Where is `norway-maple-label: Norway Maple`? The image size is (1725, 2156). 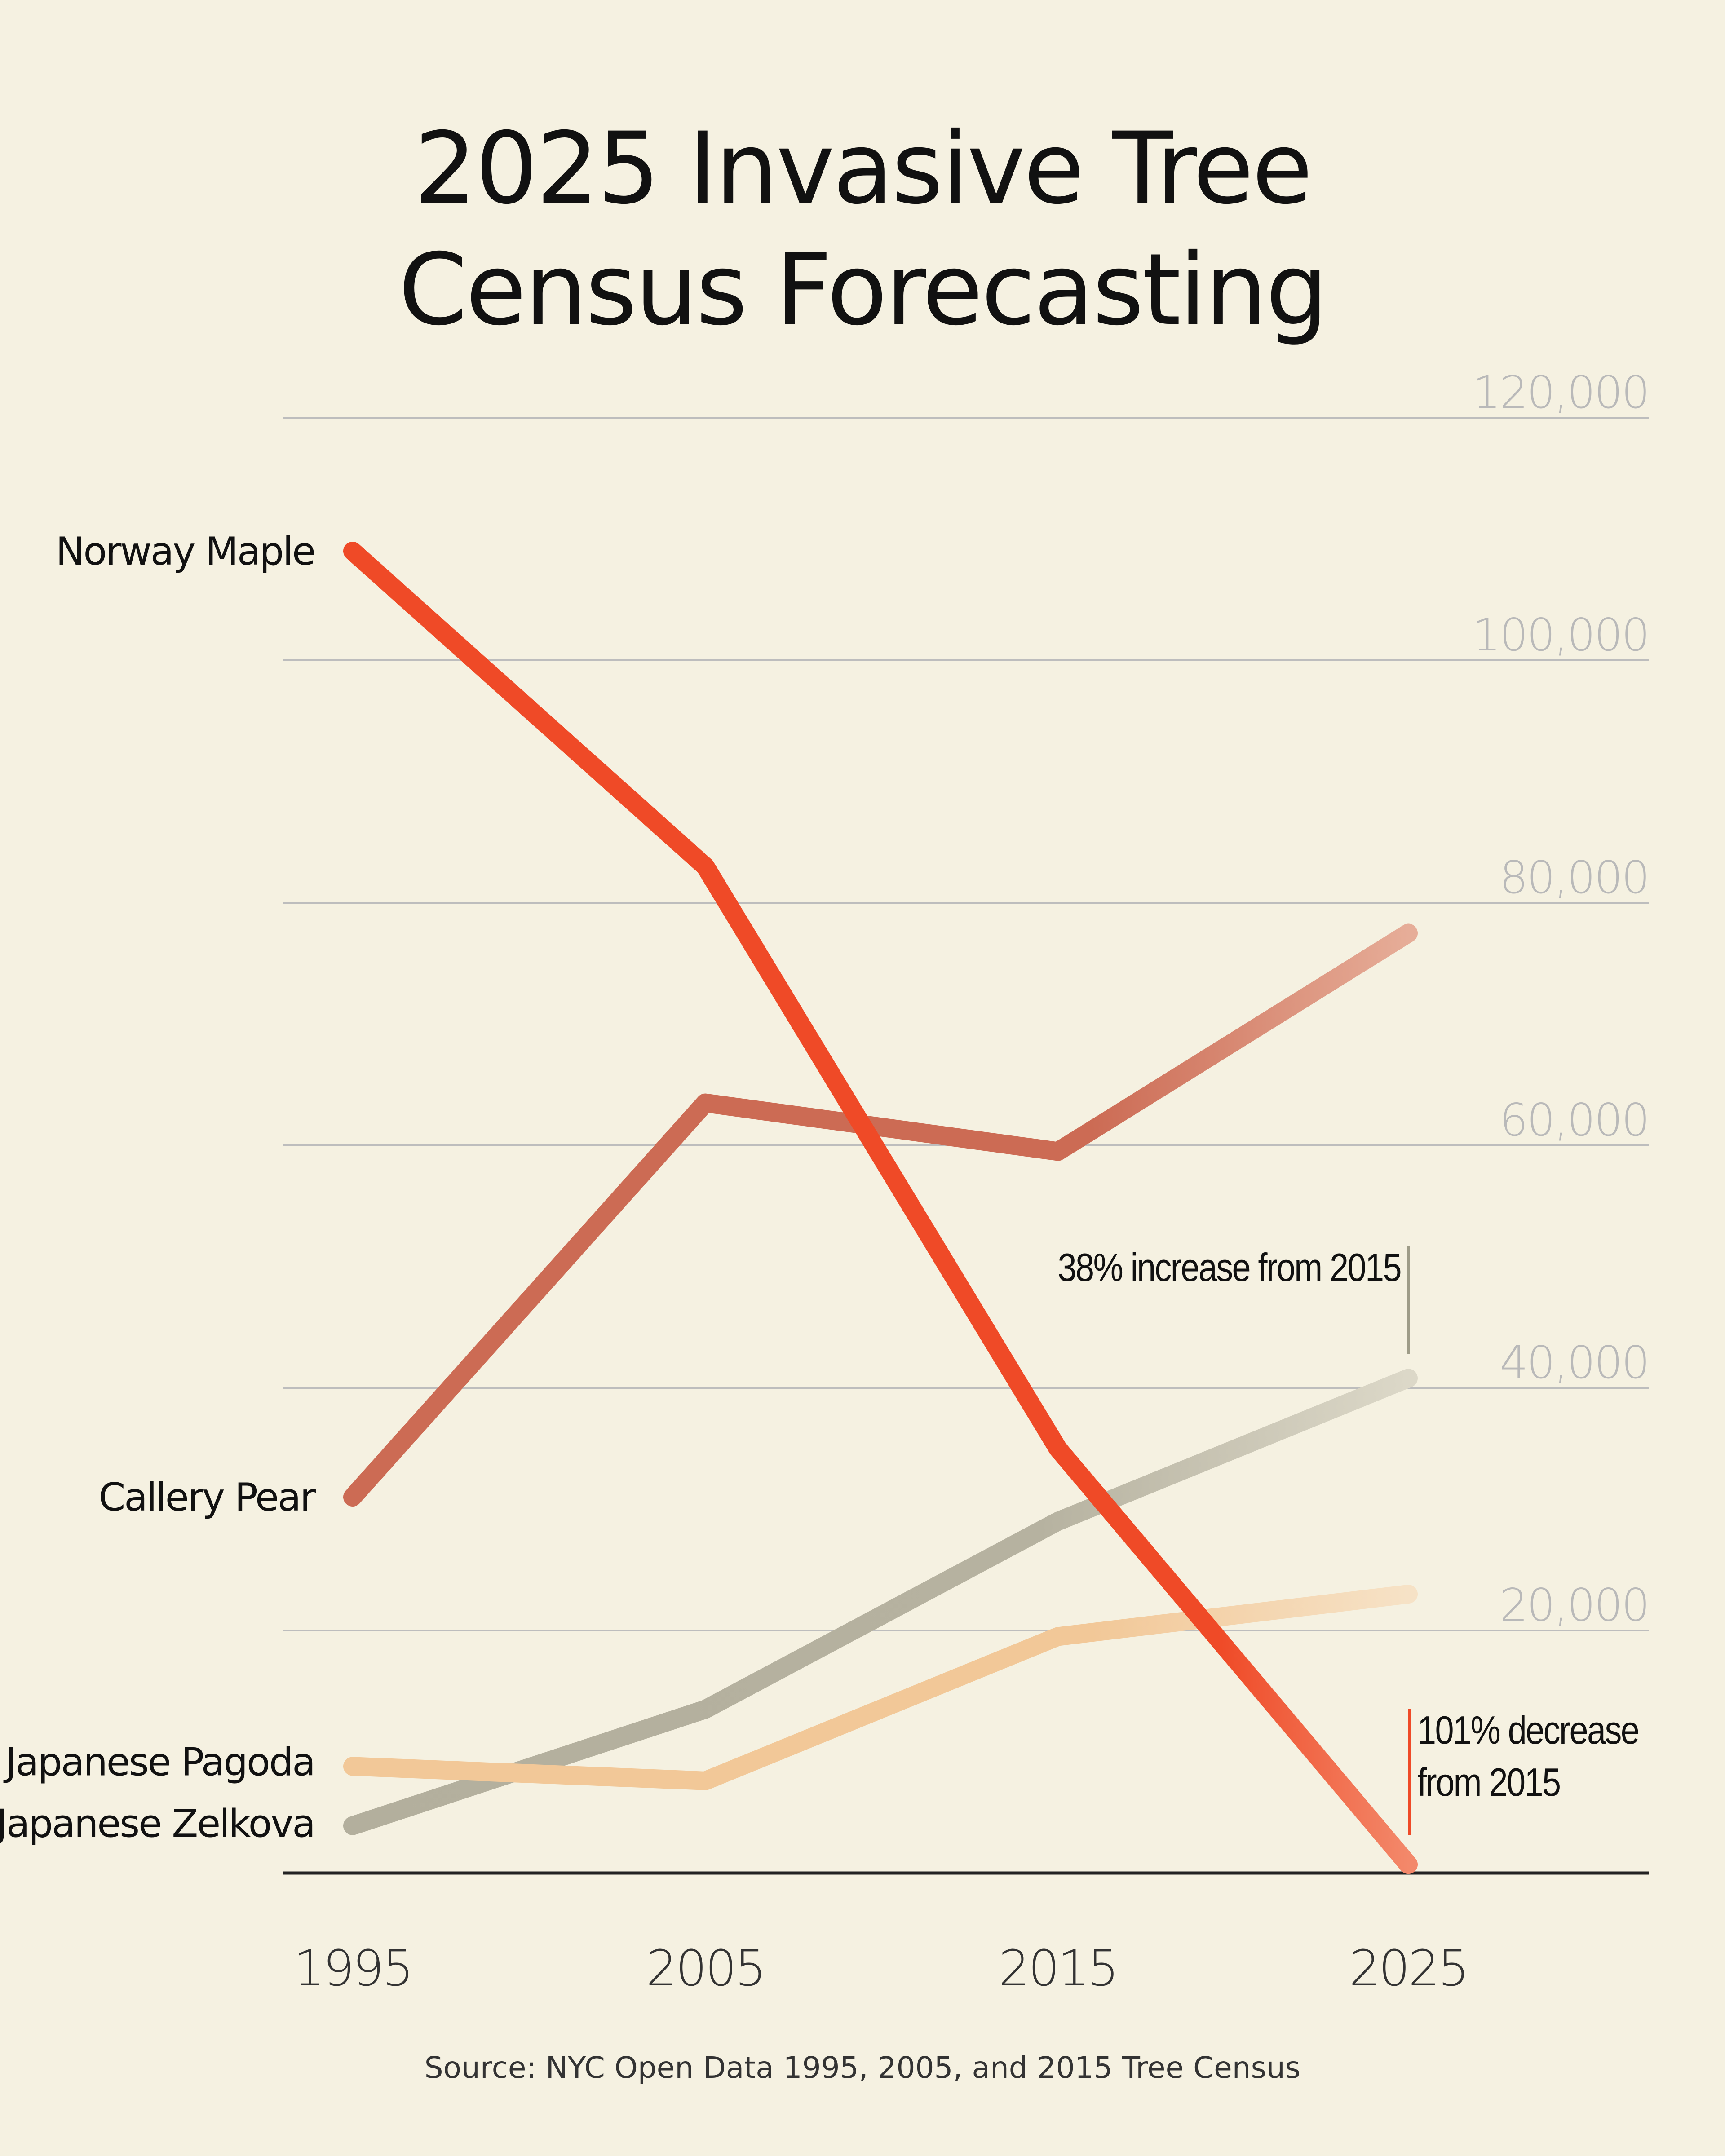
norway-maple-label: Norway Maple is located at coordinates (185, 551).